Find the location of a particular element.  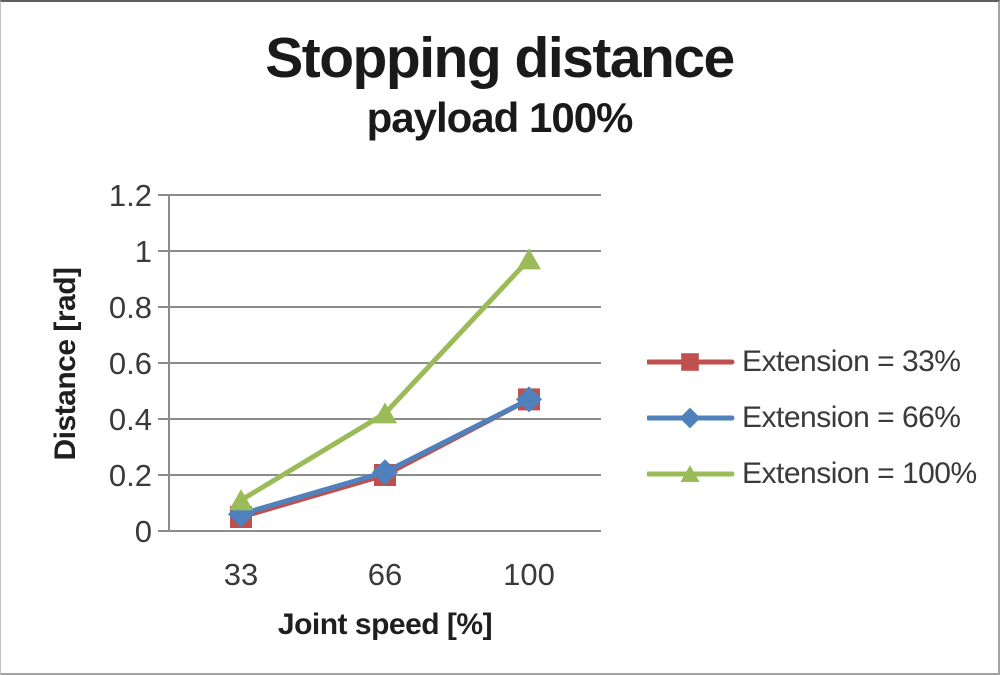

x-tick-label: 33 is located at coordinates (241, 574).